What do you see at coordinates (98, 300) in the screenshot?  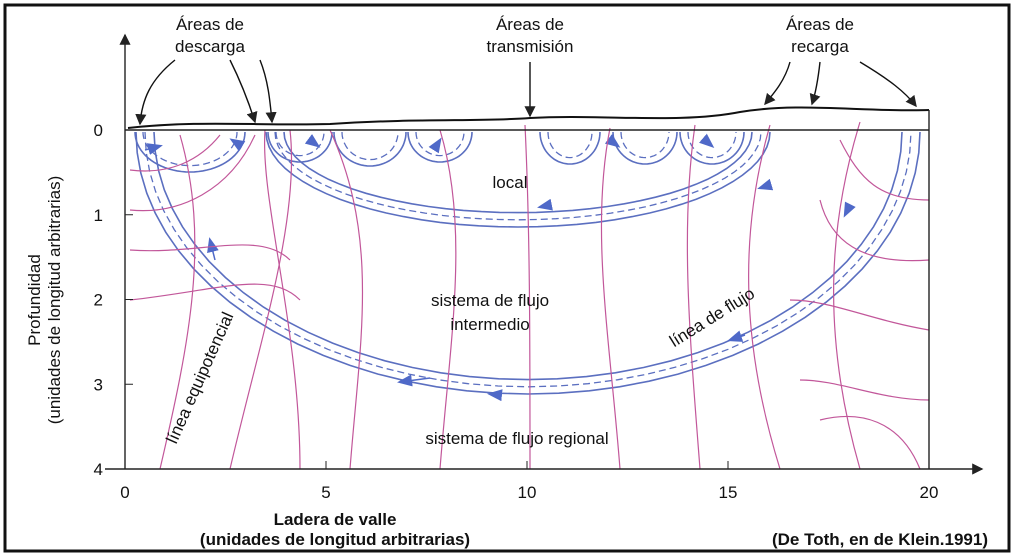 I see `y-tick-label: 2` at bounding box center [98, 300].